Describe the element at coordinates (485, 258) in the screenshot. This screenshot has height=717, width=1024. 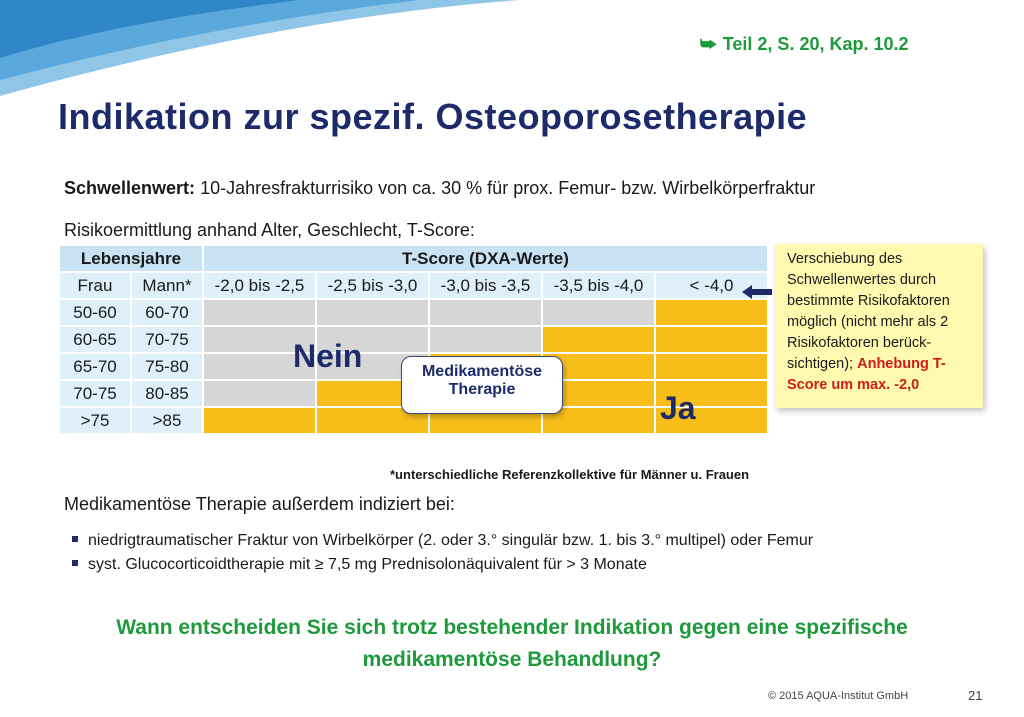
I see `tscore-header: T-Score (DXA-Werte)` at that location.